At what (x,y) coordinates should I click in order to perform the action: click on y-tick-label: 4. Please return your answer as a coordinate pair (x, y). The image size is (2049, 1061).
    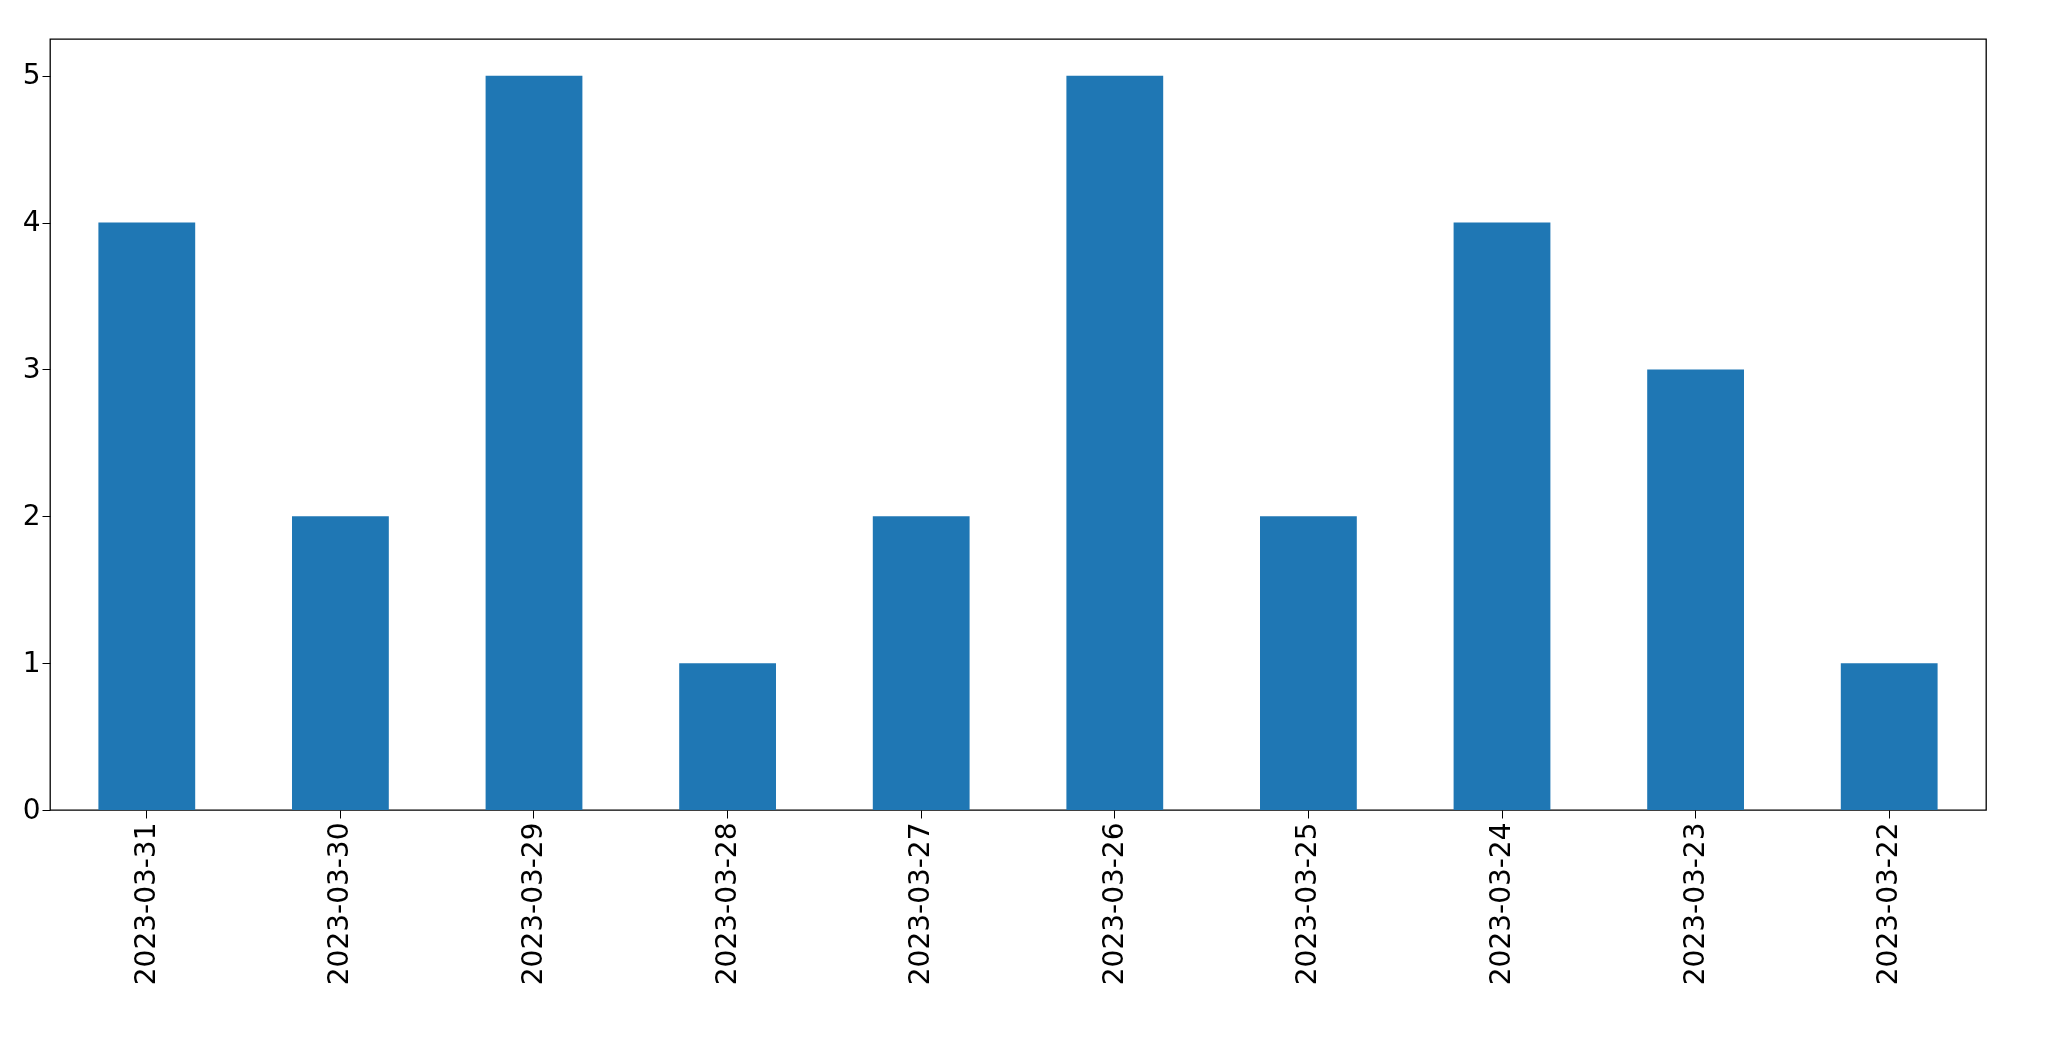
    Looking at the image, I should click on (31, 222).